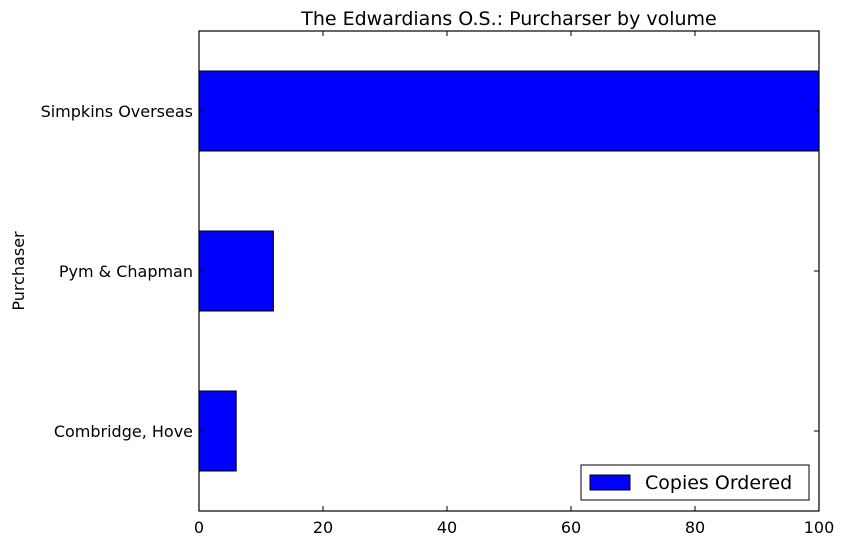  Describe the element at coordinates (199, 527) in the screenshot. I see `x-tick-label: 0` at that location.